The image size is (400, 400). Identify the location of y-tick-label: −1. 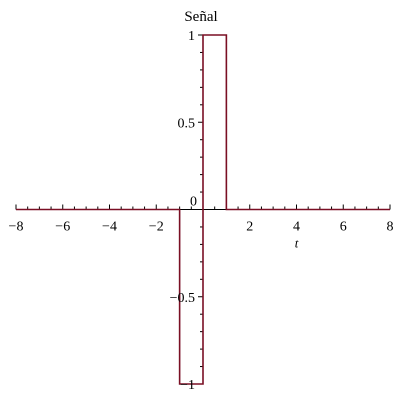
(187, 385).